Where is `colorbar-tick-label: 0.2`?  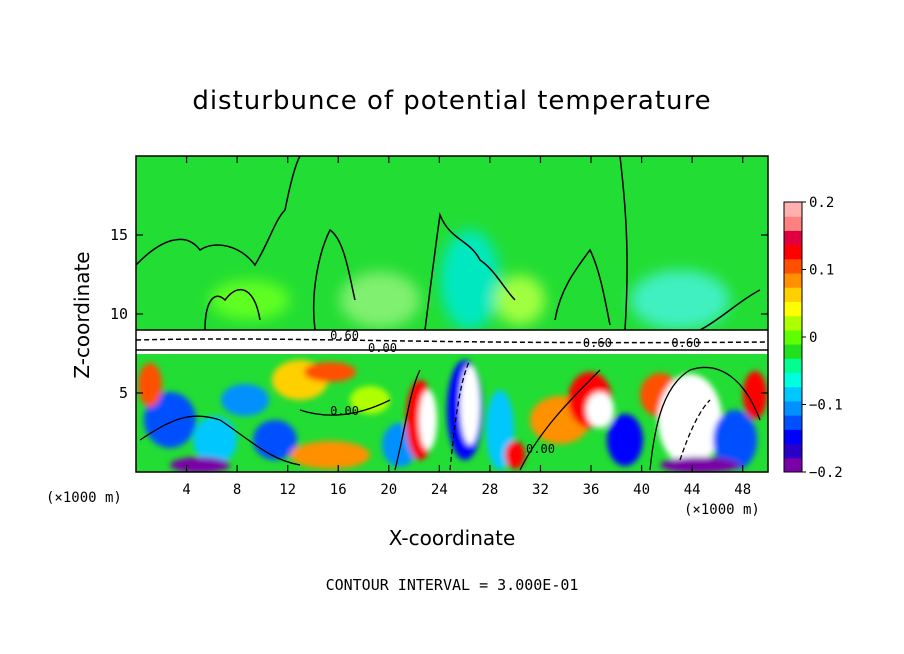
colorbar-tick-label: 0.2 is located at coordinates (821, 203).